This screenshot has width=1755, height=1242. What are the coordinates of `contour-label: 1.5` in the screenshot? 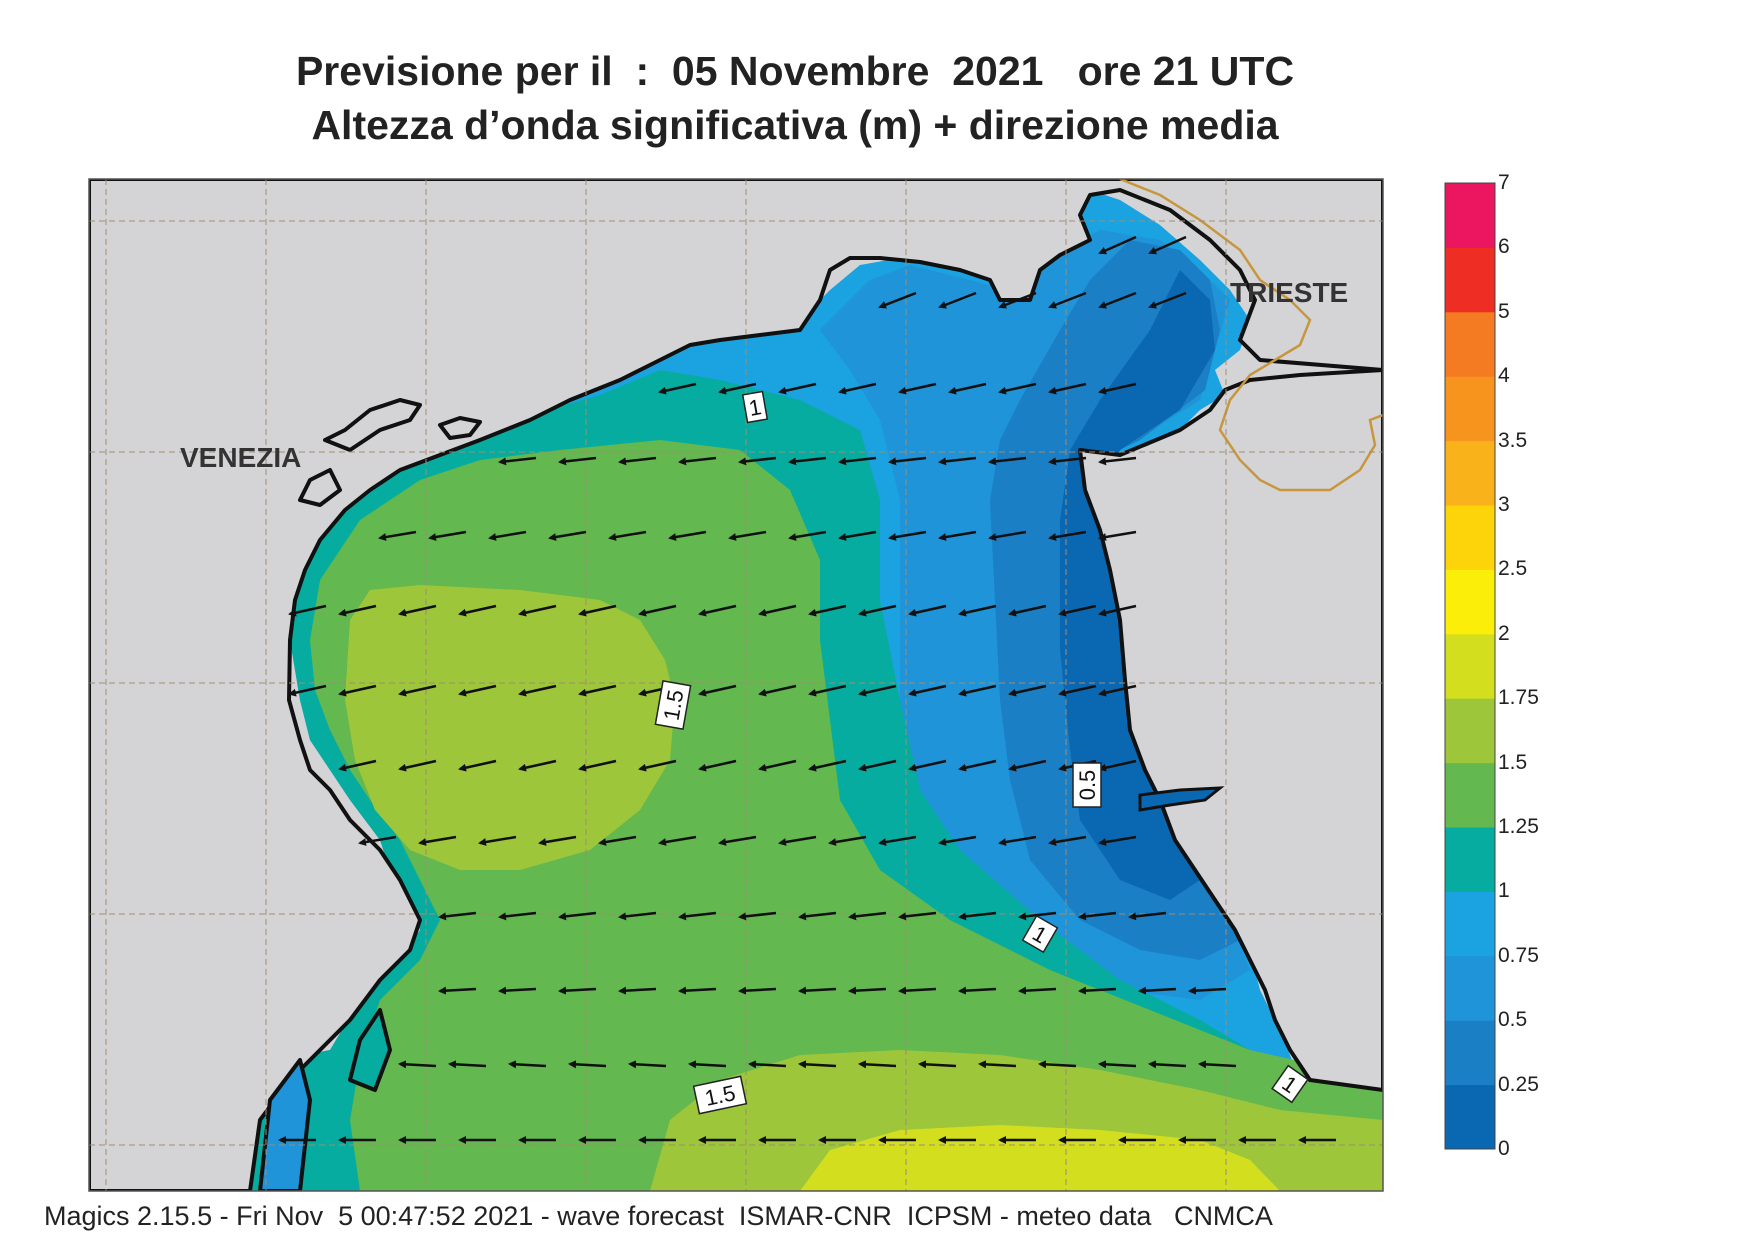 It's located at (720, 1095).